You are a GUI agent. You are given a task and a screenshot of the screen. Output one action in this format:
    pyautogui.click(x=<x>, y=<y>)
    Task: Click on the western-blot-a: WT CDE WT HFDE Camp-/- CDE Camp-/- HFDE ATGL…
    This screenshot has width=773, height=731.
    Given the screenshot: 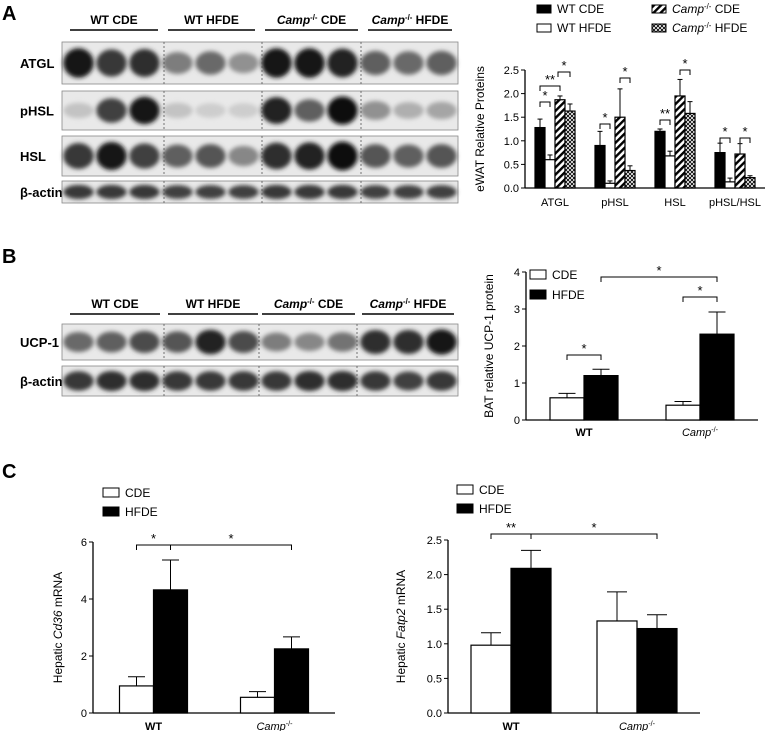 What is the action you would take?
    pyautogui.click(x=239, y=108)
    